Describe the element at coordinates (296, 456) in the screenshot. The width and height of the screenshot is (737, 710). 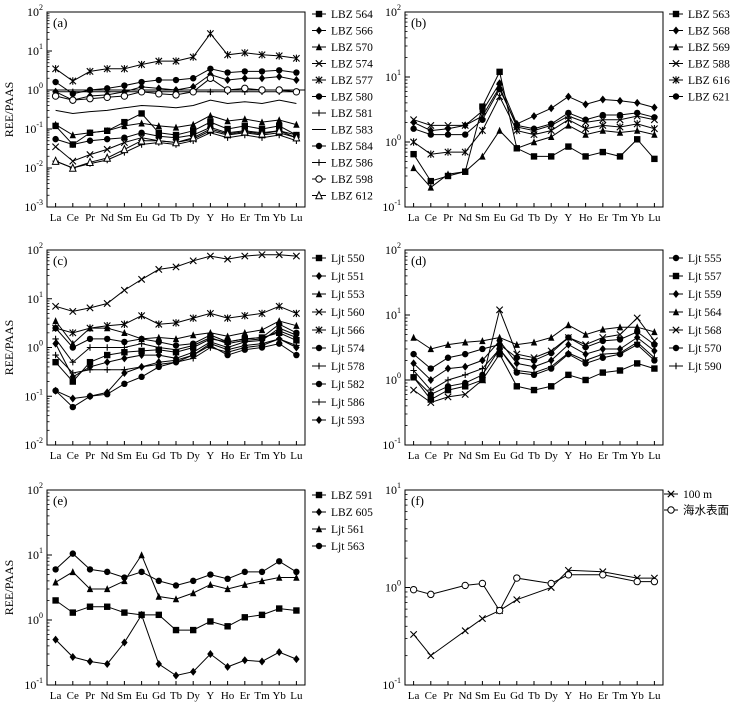
I see `x-tick-label: Lu` at that location.